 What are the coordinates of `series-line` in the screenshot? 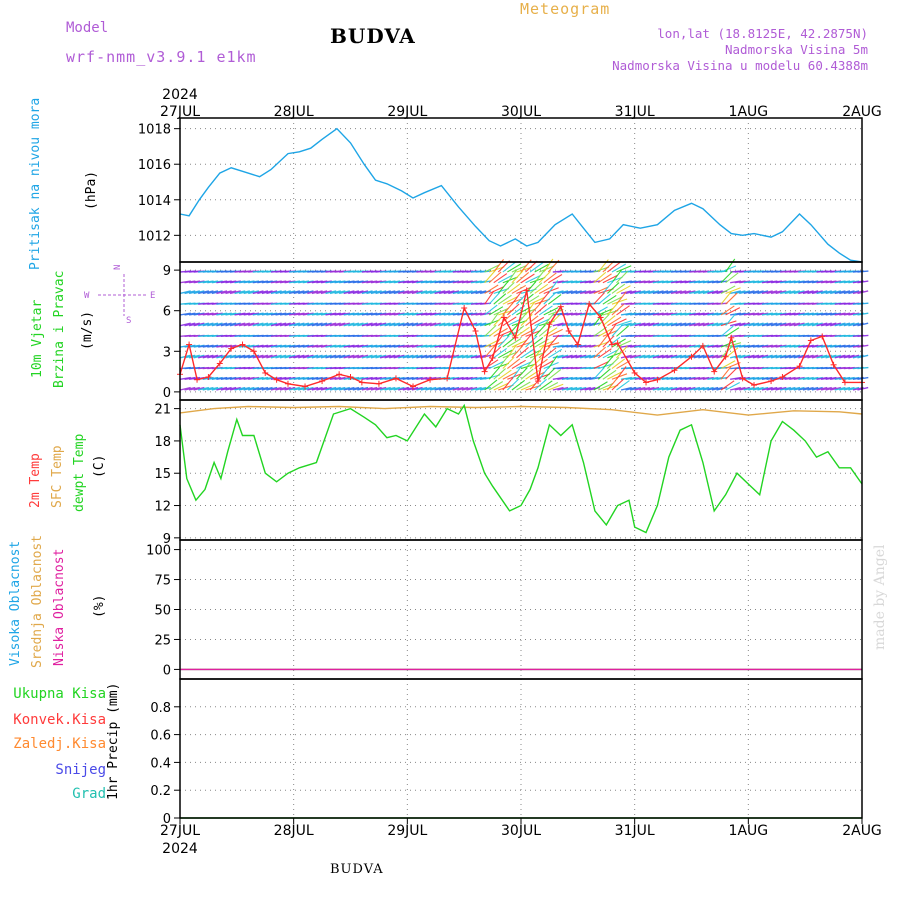 It's located at (521, 468).